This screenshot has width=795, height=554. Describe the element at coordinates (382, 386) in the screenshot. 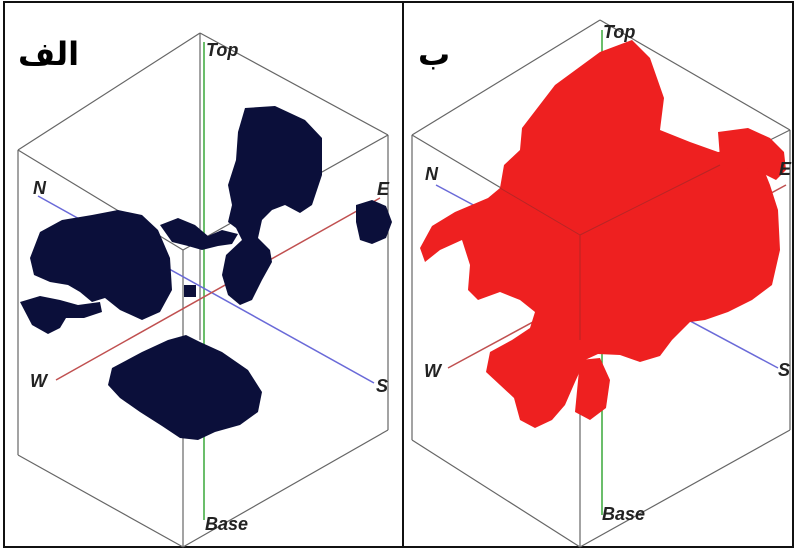

I see `left-south-label: S` at that location.